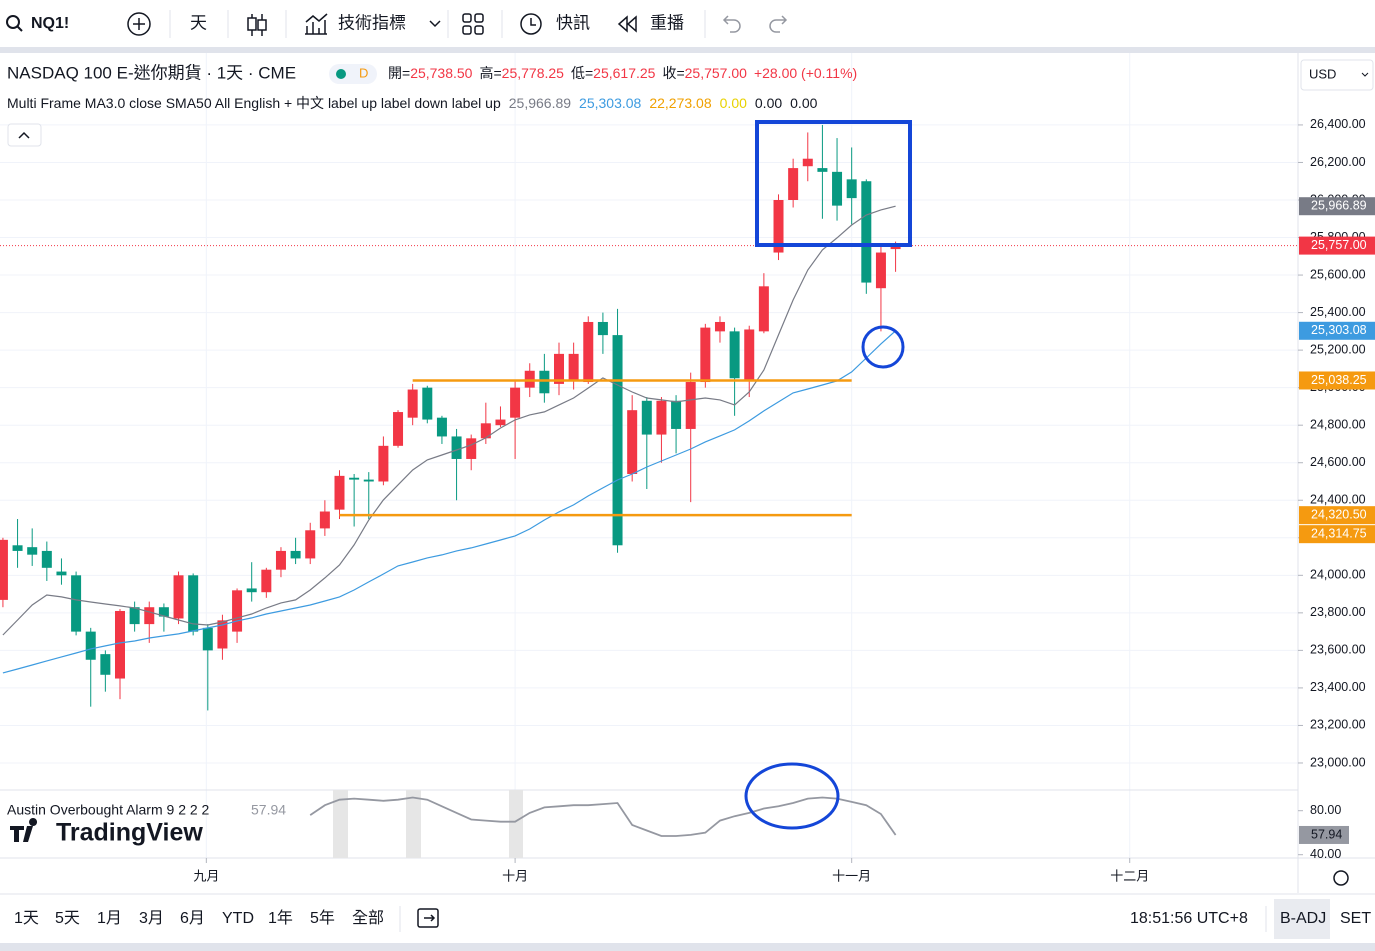  Describe the element at coordinates (109, 918) in the screenshot. I see `range-button: 1月` at that location.